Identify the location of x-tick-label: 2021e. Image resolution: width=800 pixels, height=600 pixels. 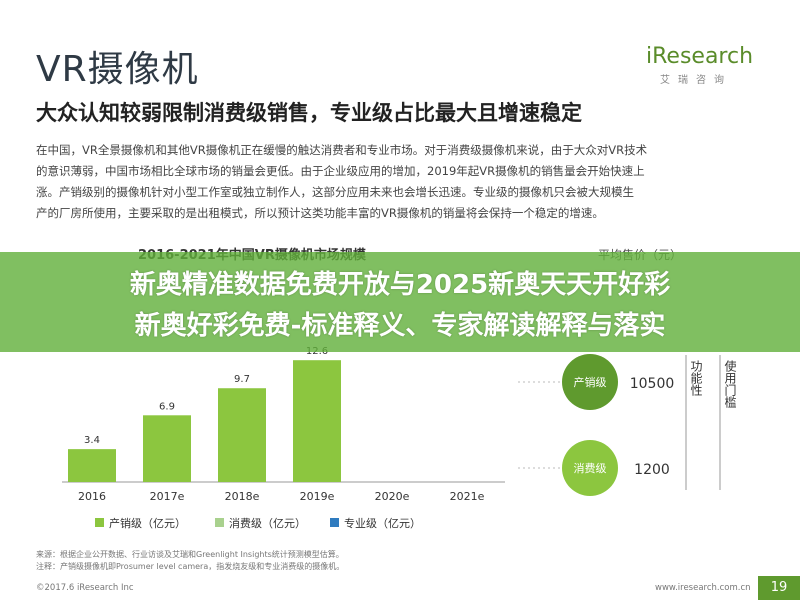
(467, 496).